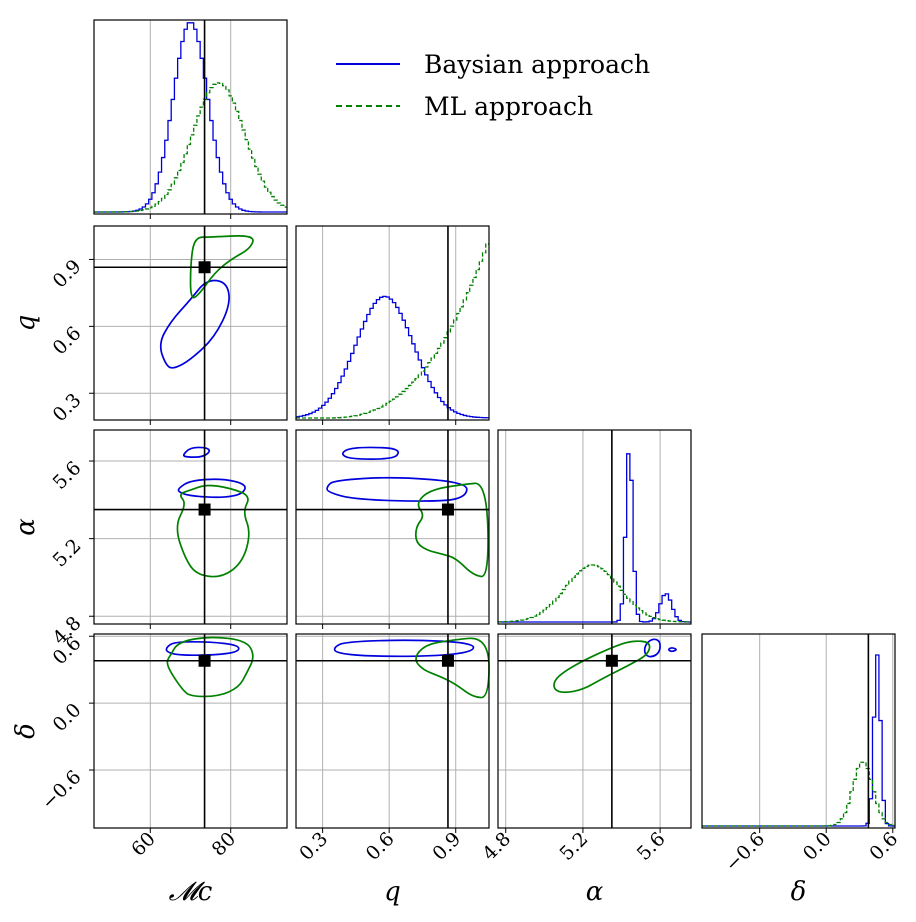  Describe the element at coordinates (496, 846) in the screenshot. I see `tick-label-x: 4.8` at that location.